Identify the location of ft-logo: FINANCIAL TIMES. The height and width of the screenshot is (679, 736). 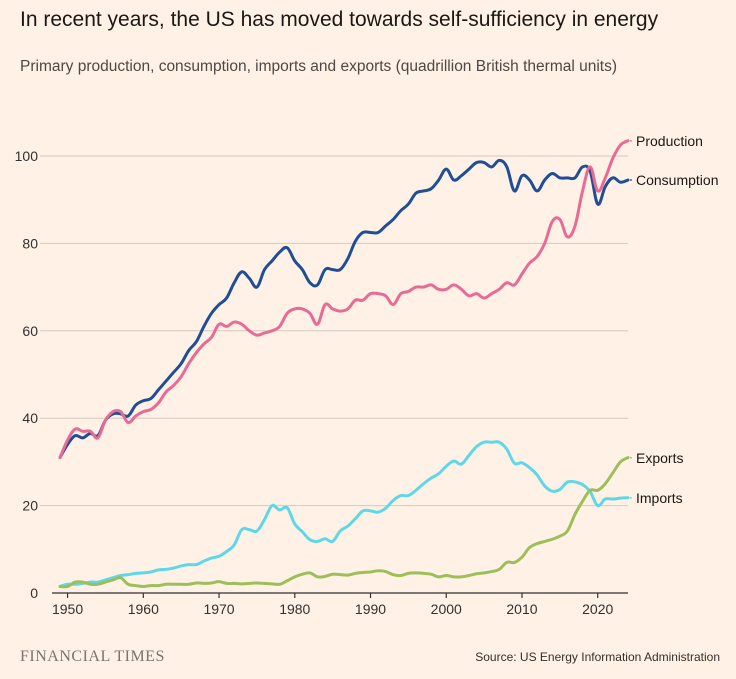
(92, 656).